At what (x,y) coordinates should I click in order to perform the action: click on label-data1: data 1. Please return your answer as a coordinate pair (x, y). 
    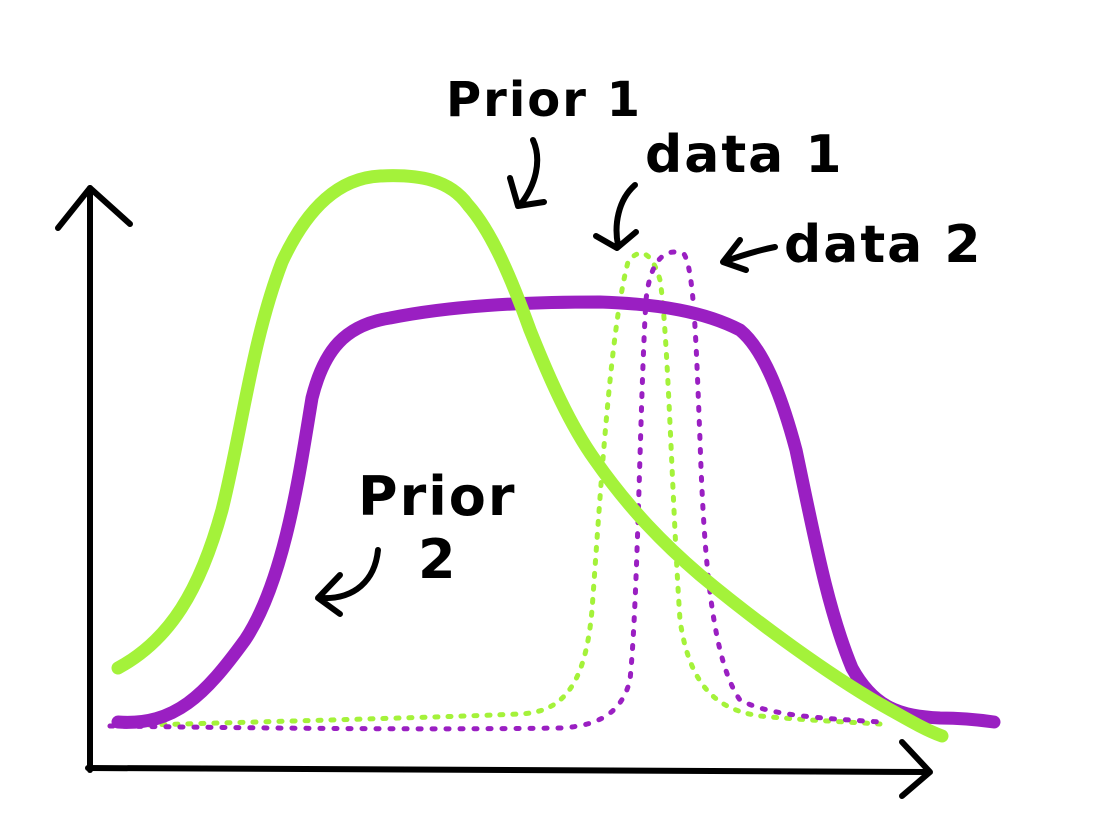
    Looking at the image, I should click on (744, 155).